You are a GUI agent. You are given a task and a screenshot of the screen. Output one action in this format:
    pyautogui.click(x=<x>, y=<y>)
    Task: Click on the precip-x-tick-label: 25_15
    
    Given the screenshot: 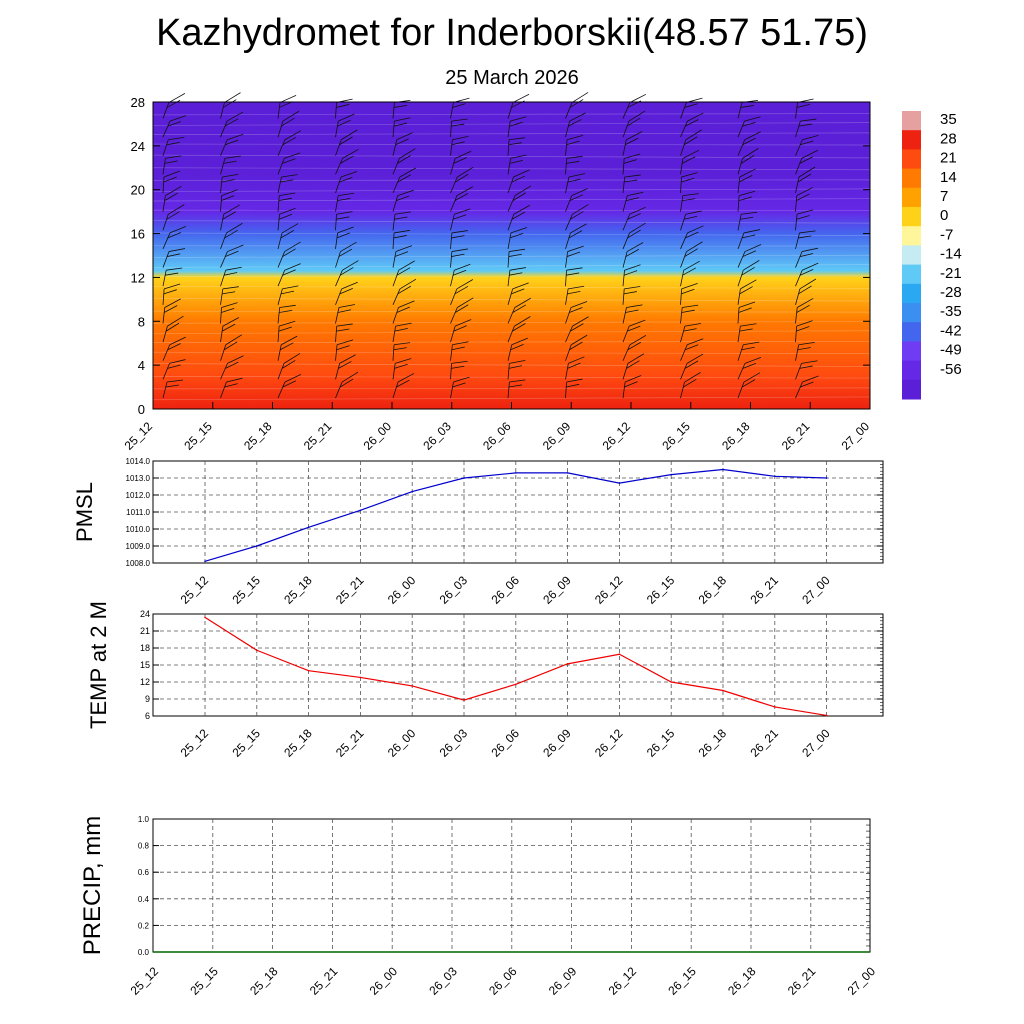 What is the action you would take?
    pyautogui.click(x=204, y=981)
    